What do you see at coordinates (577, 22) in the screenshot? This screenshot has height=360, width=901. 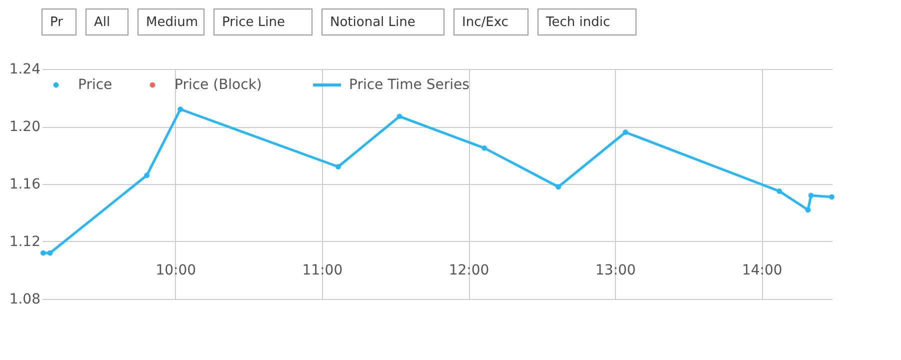 I see `text: Tech indic` at bounding box center [577, 22].